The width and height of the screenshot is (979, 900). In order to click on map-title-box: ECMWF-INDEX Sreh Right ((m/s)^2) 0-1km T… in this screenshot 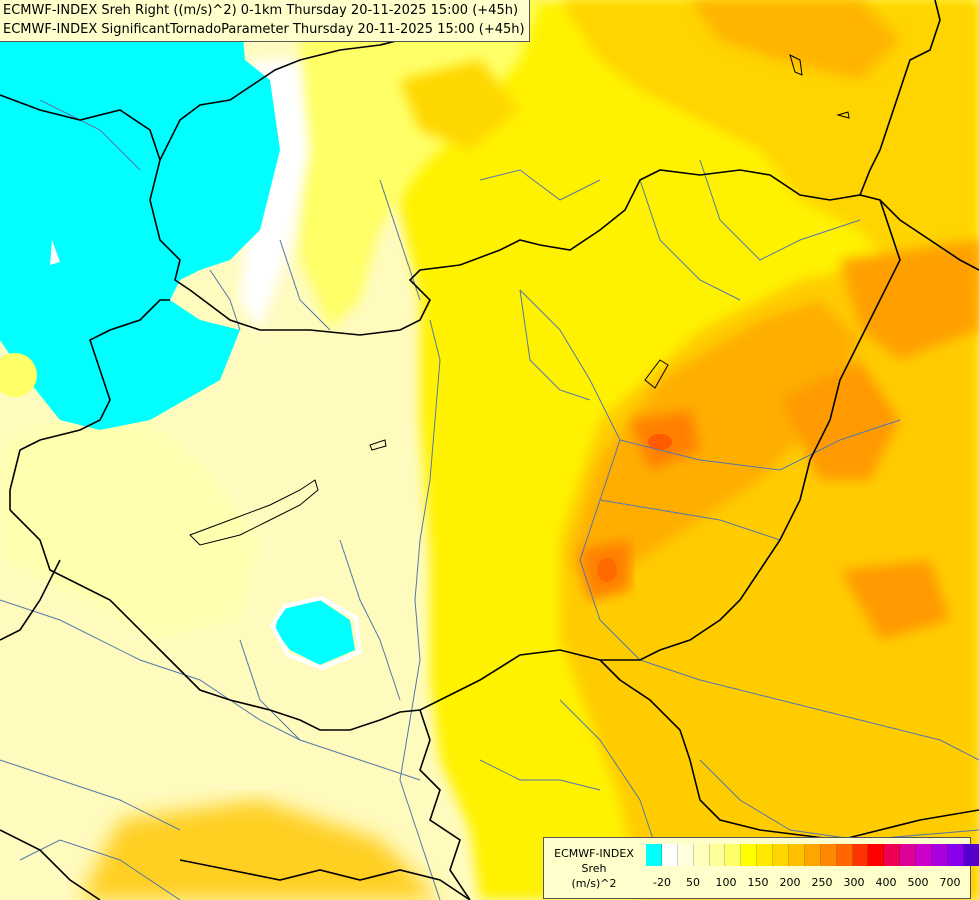, I will do `click(265, 21)`.